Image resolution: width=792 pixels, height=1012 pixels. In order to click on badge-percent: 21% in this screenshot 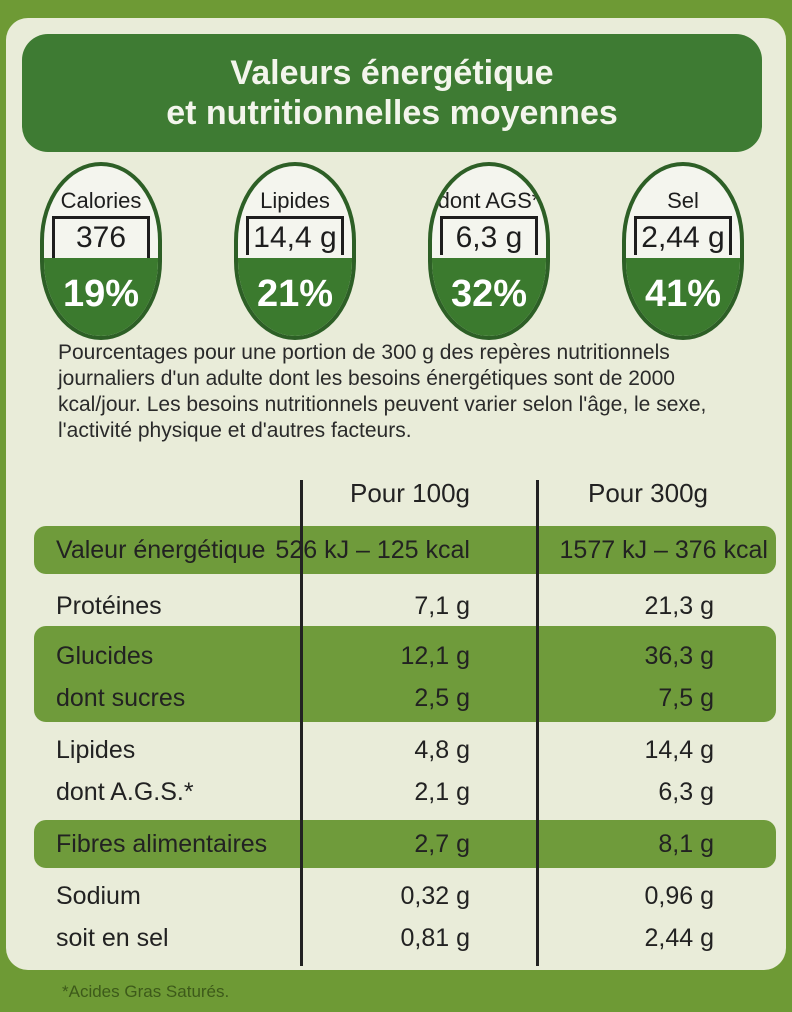, I will do `click(295, 297)`.